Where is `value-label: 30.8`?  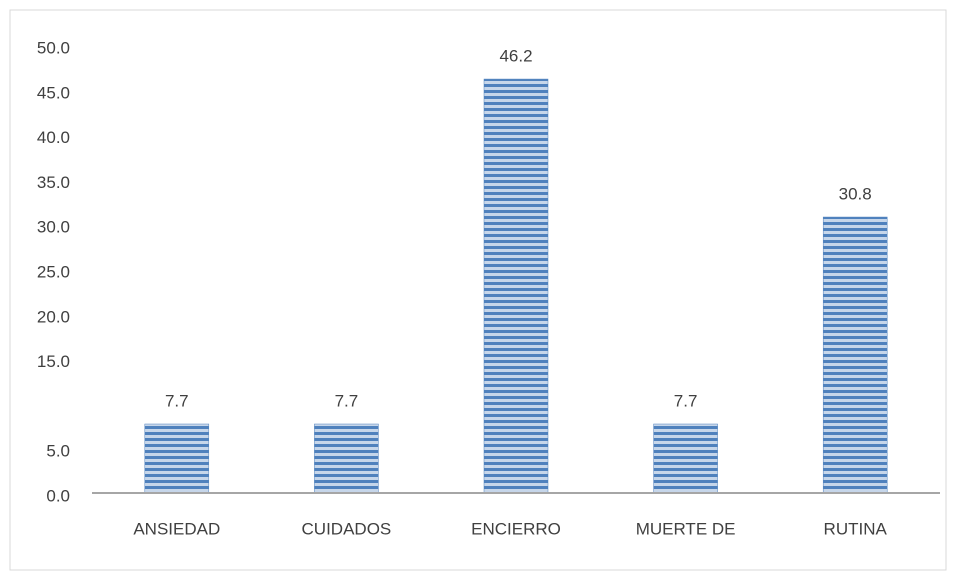
value-label: 30.8 is located at coordinates (855, 194).